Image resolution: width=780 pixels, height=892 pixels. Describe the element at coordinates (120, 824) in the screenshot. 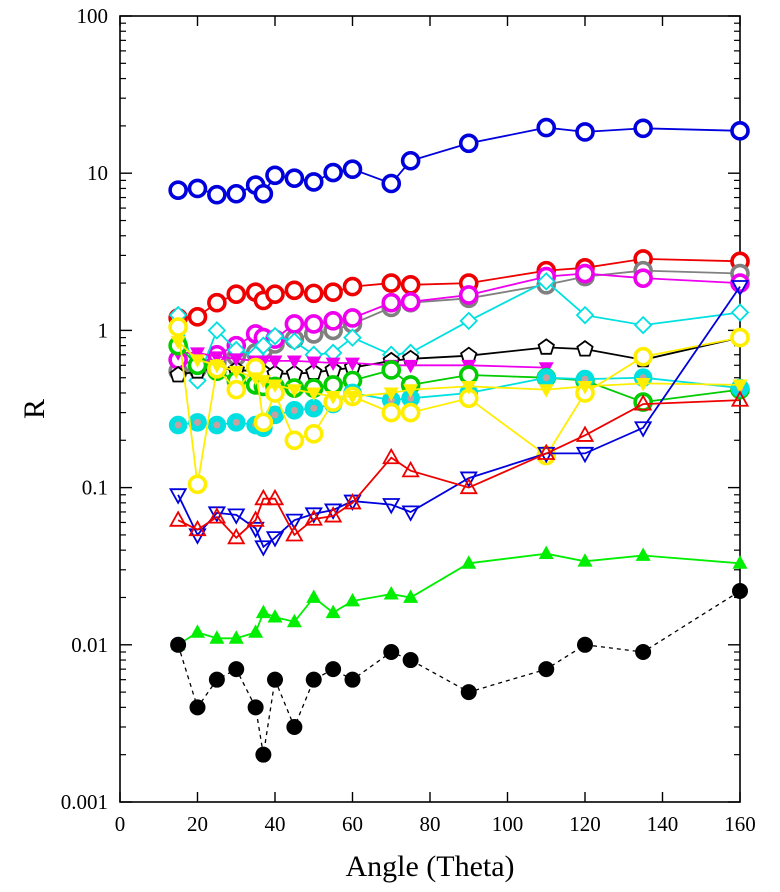

I see `x-tick-label: 0` at that location.